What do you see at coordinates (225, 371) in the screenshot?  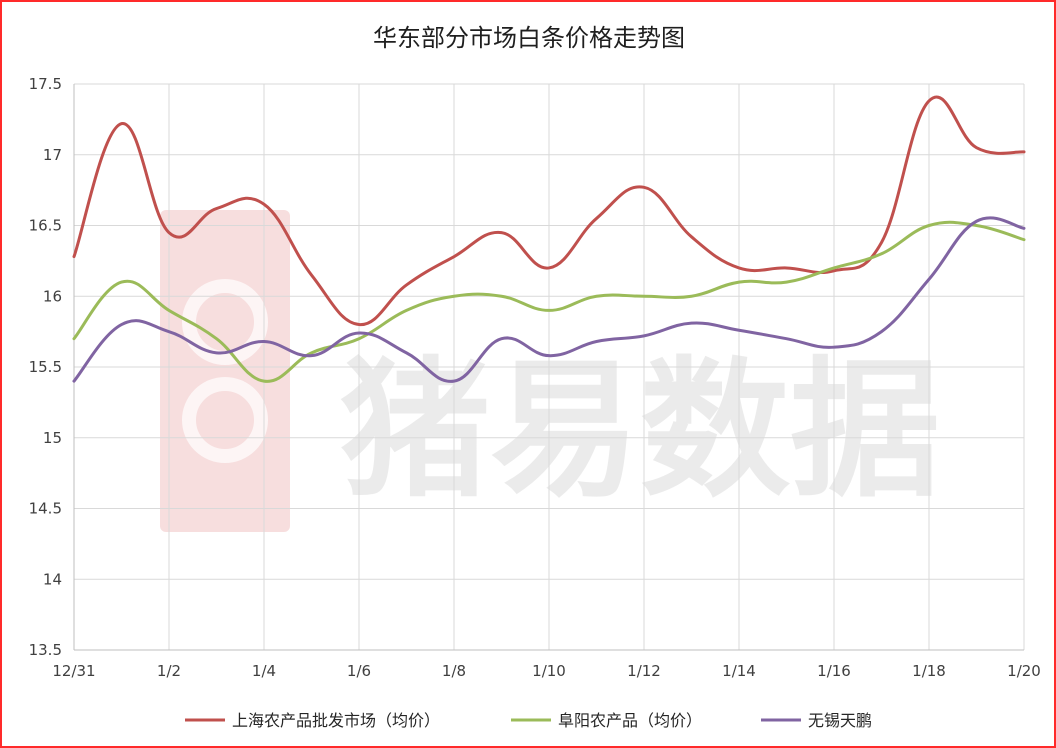 I see `watermark-logo` at bounding box center [225, 371].